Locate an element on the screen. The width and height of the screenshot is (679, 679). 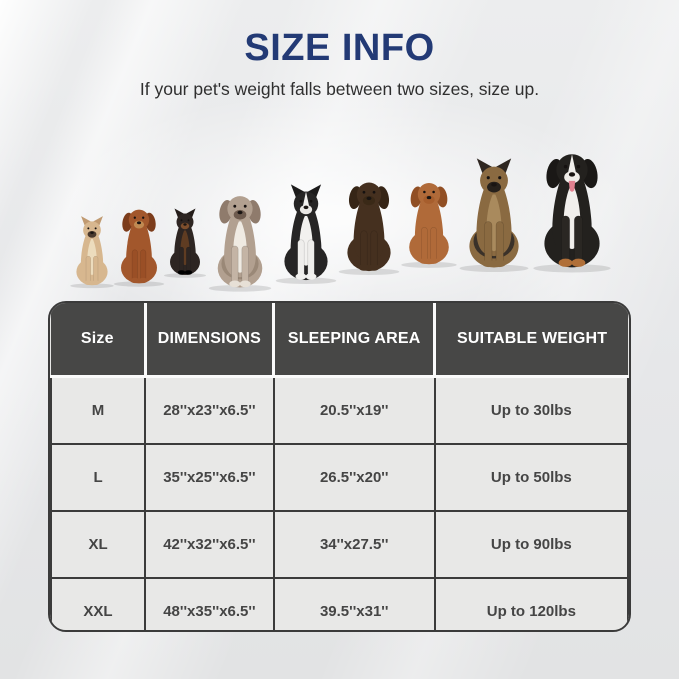
cell-size: XL is located at coordinates (98, 544).